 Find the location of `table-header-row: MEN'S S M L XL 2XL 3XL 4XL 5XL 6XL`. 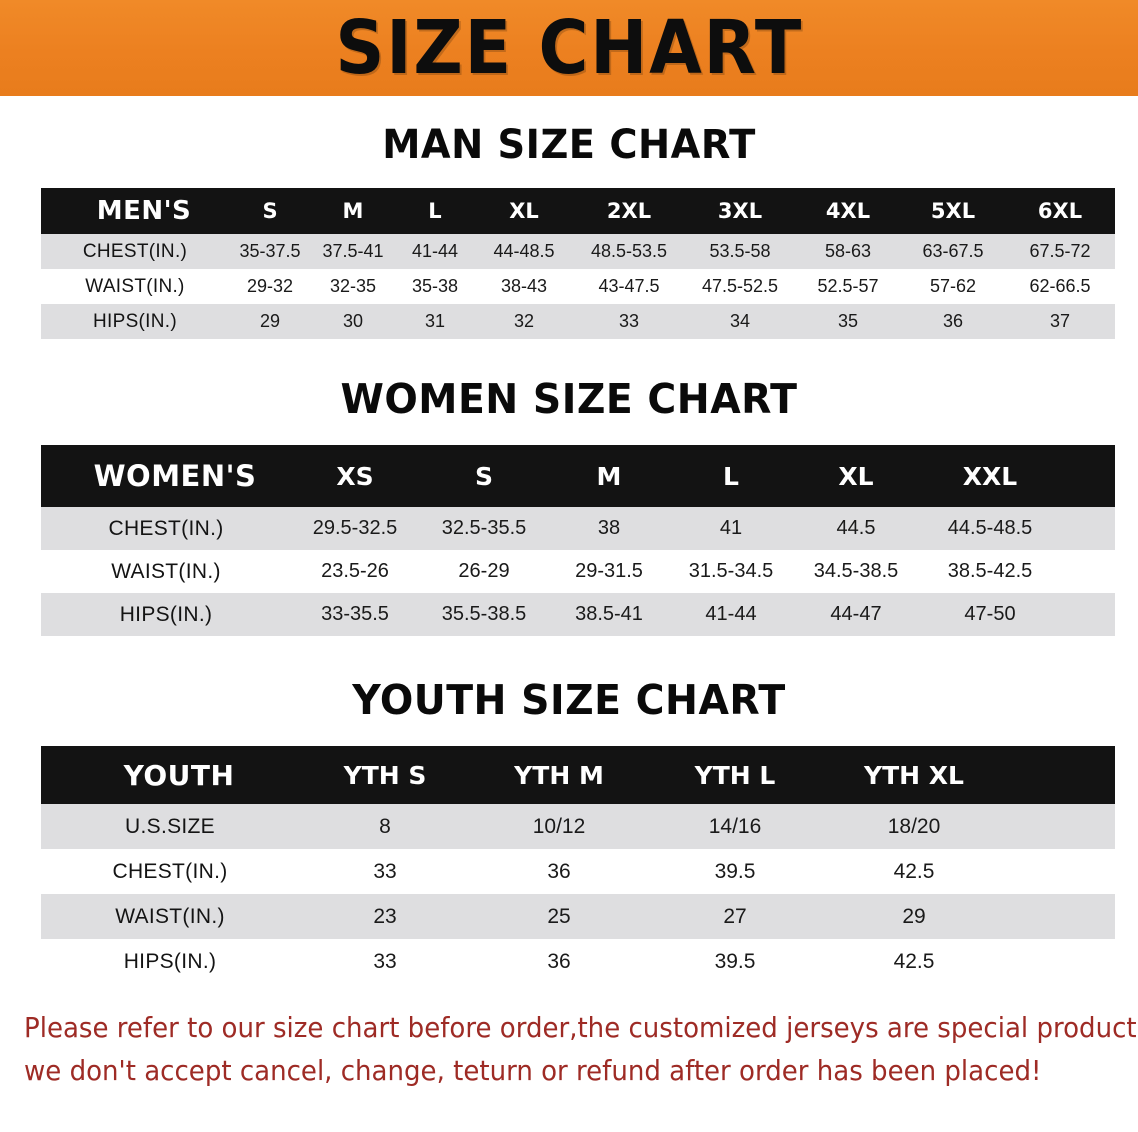

table-header-row: MEN'S S M L XL 2XL 3XL 4XL 5XL 6XL is located at coordinates (578, 211).